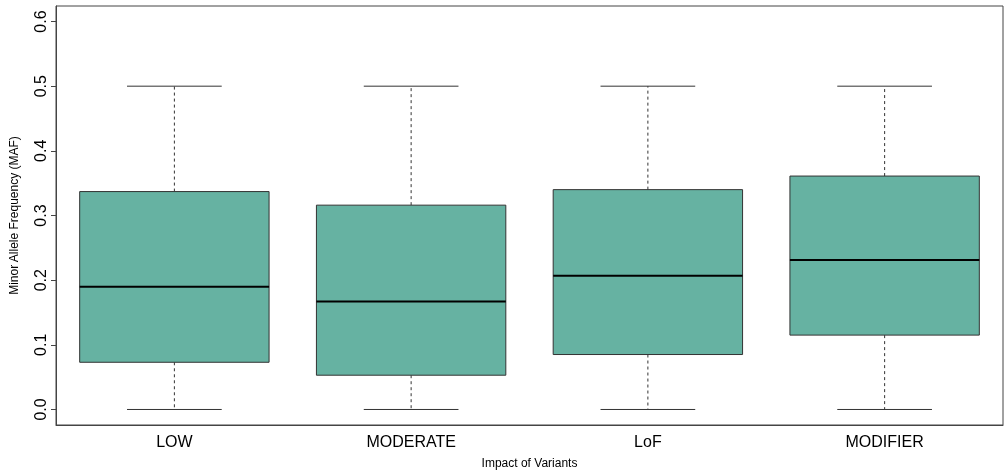 This screenshot has height=474, width=1005. Describe the element at coordinates (40, 215) in the screenshot. I see `y-tick-label: 0.3` at that location.